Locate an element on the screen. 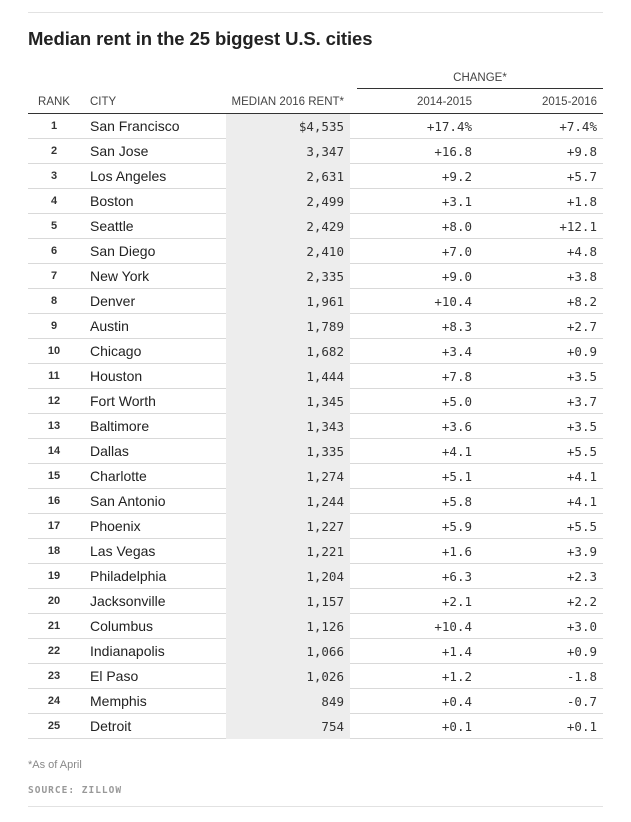  city-cell: Philadelphia is located at coordinates (153, 576).